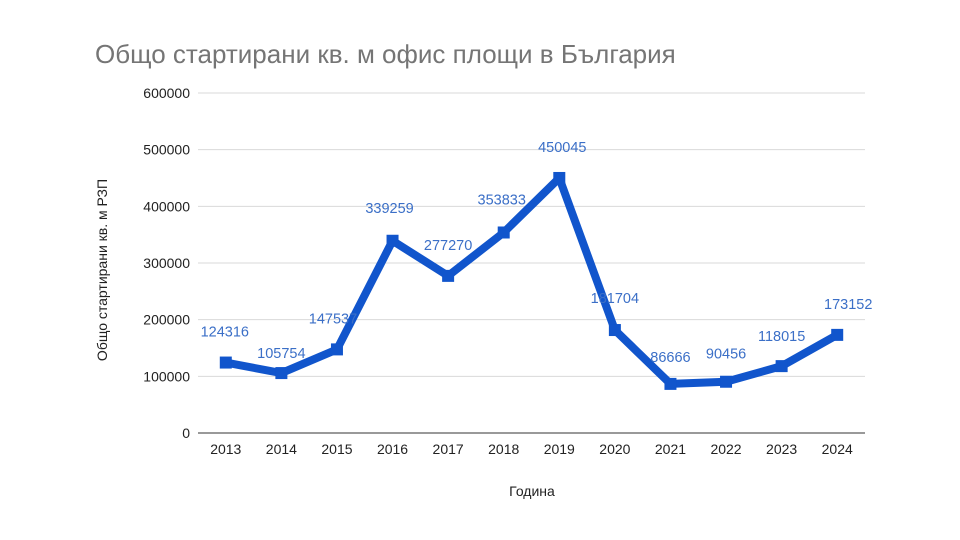  I want to click on x-tick-label: 2020, so click(614, 449).